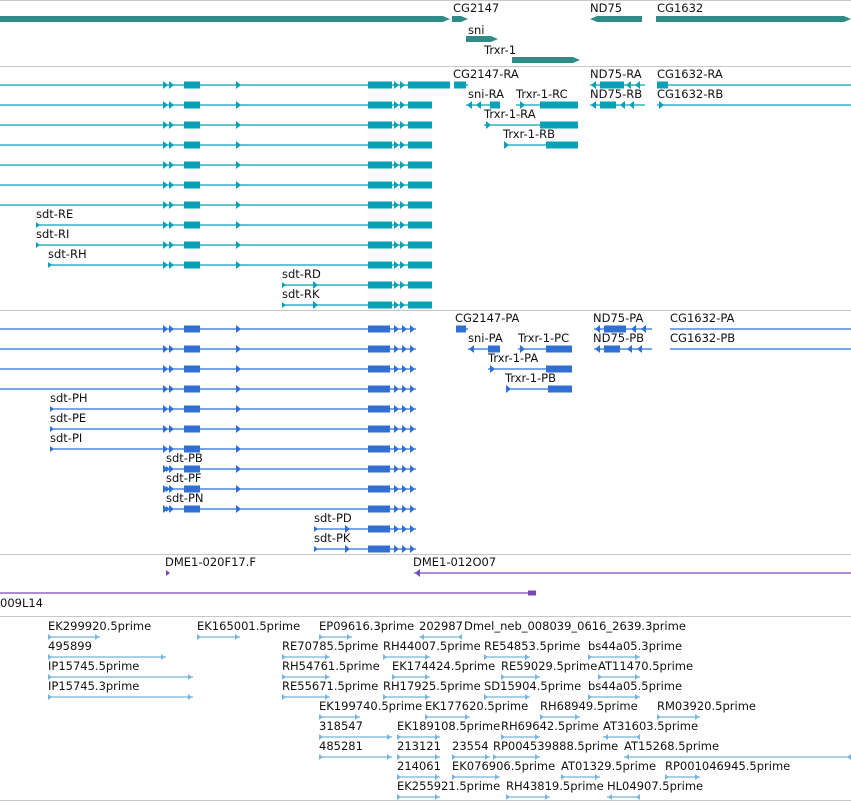 The image size is (851, 802). Describe the element at coordinates (301, 294) in the screenshot. I see `feature-label: sdt-RK` at that location.